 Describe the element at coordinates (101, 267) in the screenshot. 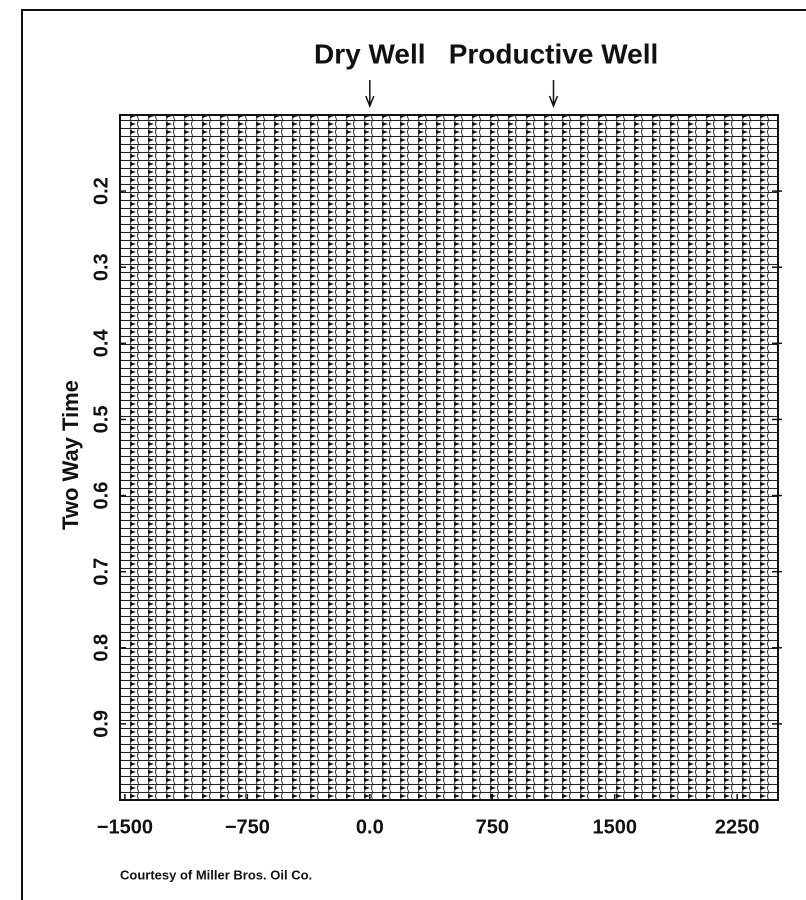

I see `y-tick-label: 0.3` at that location.